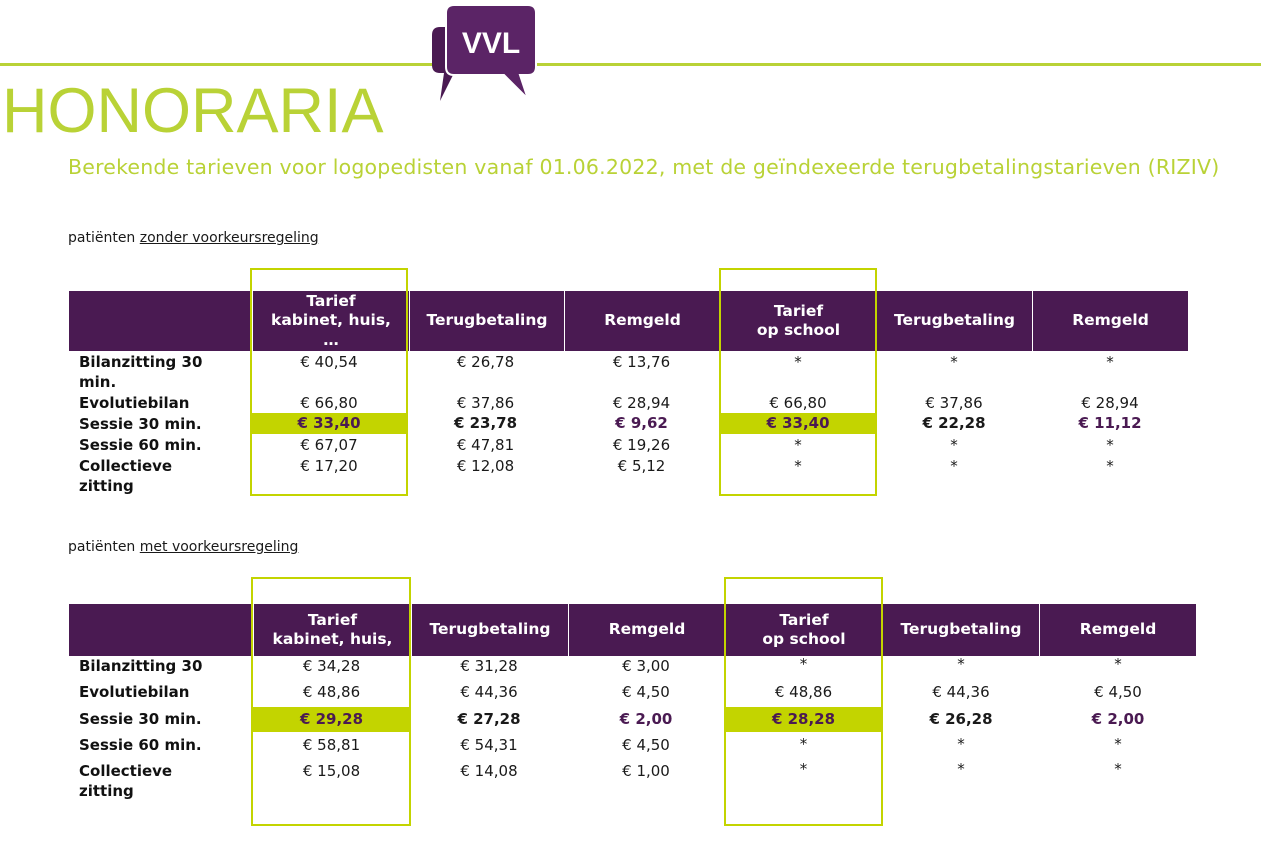 The height and width of the screenshot is (863, 1261). Describe the element at coordinates (485, 466) in the screenshot. I see `table-cell: € 12,08` at that location.